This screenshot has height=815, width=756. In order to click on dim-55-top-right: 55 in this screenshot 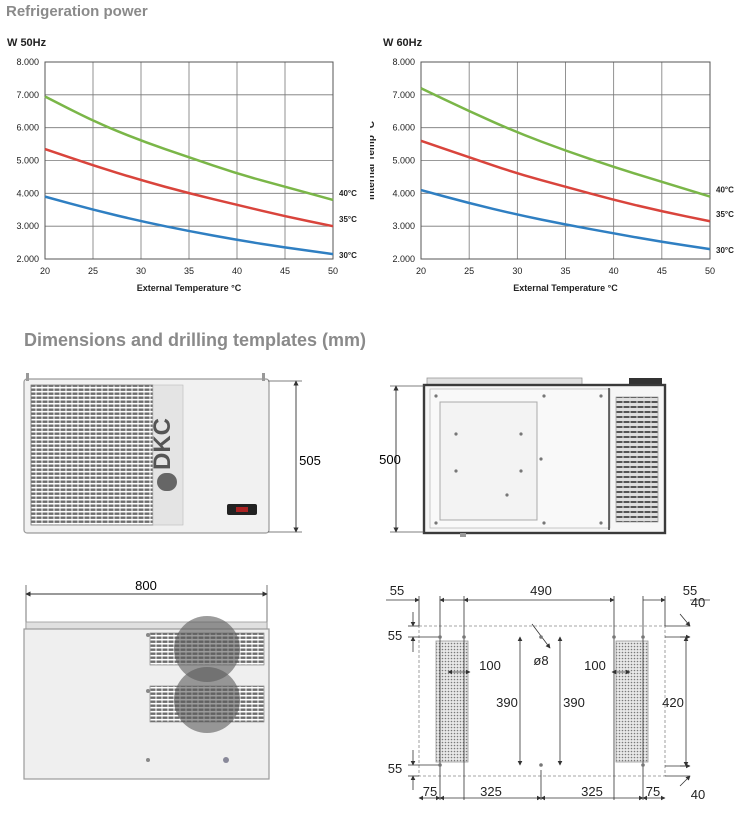, I will do `click(690, 590)`.